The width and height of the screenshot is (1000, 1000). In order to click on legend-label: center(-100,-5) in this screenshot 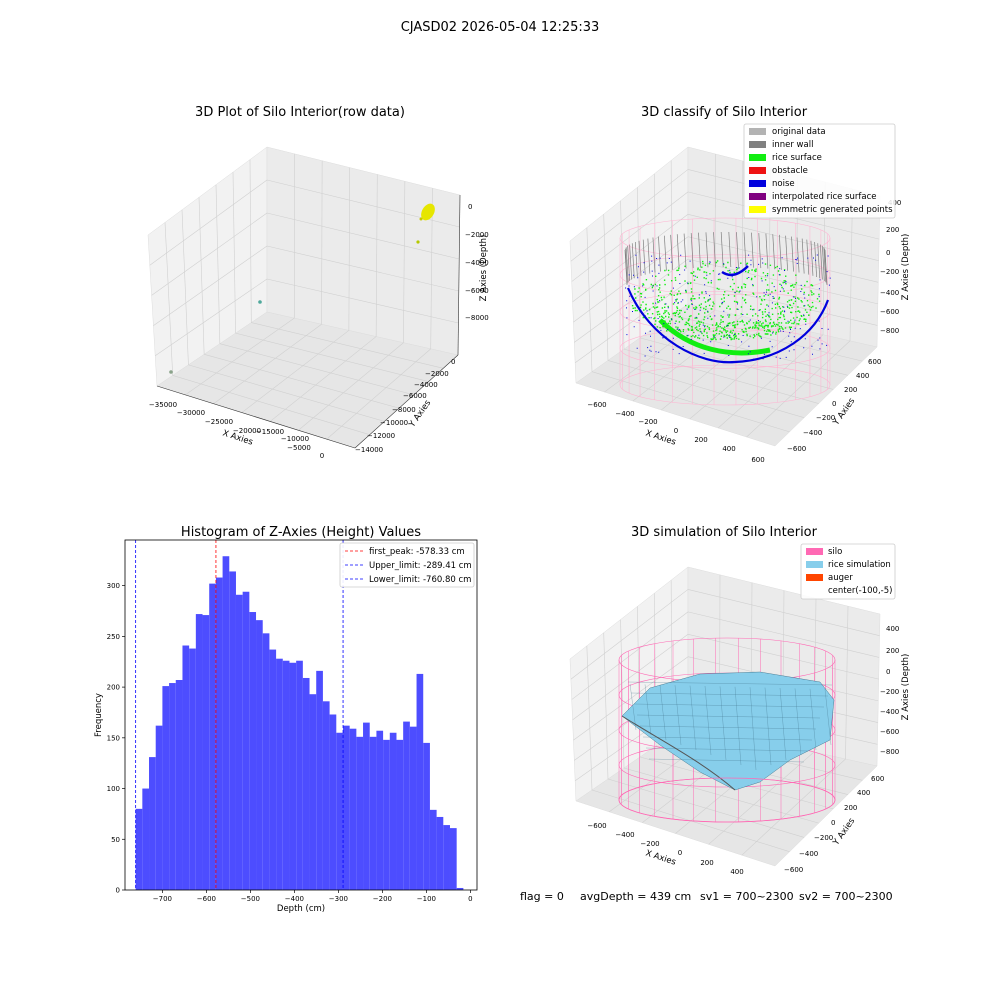, I will do `click(860, 591)`.